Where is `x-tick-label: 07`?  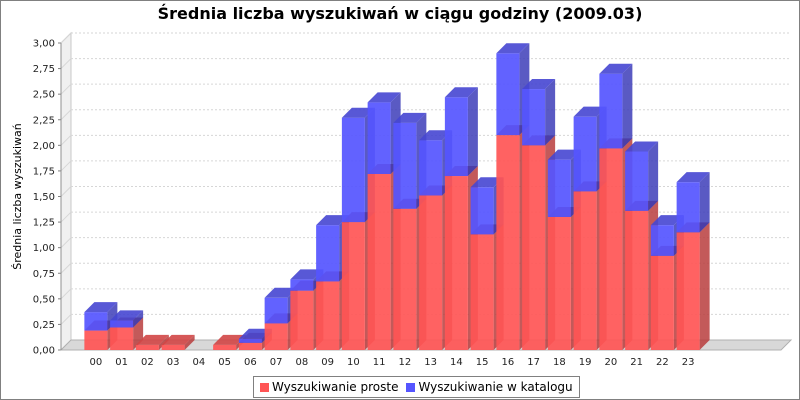
x-tick-label: 07 is located at coordinates (276, 362).